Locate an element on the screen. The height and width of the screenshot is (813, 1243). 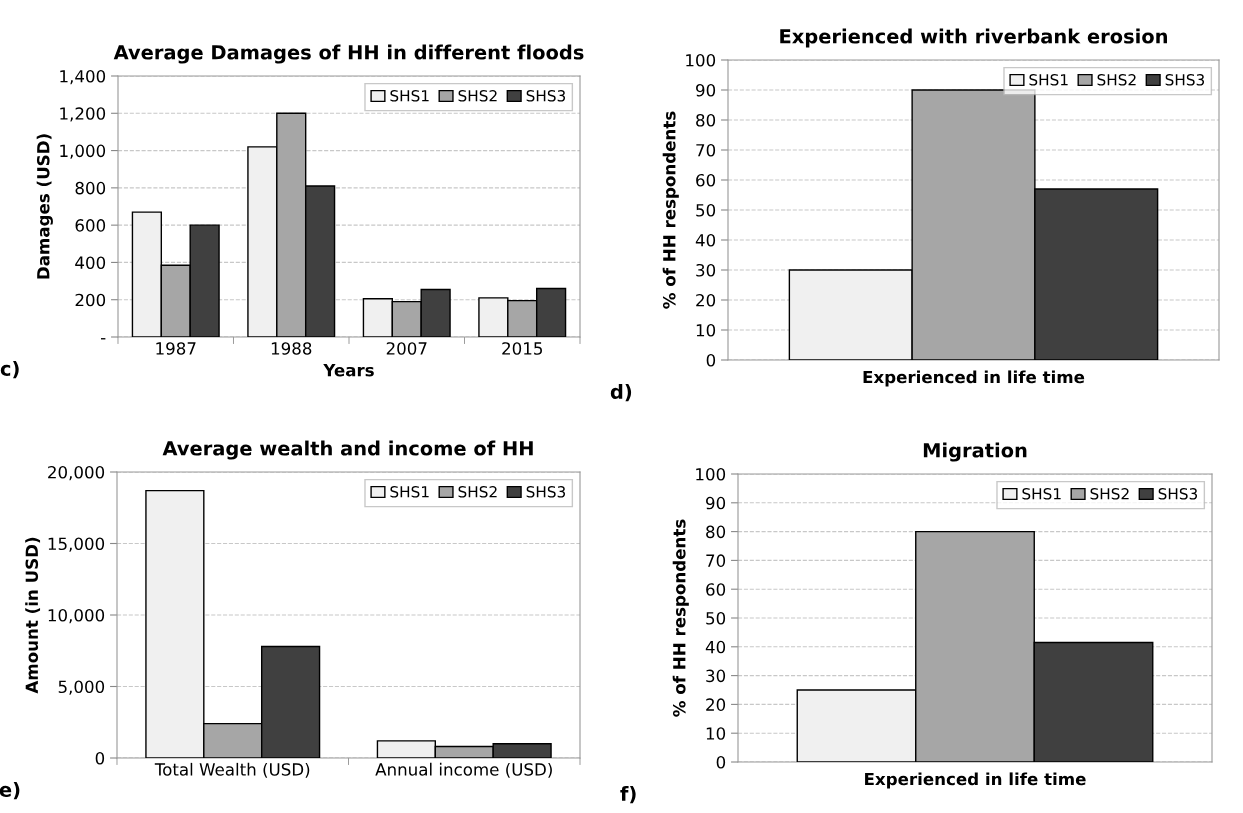
y-axis-title: Damages (USD) is located at coordinates (44, 206).